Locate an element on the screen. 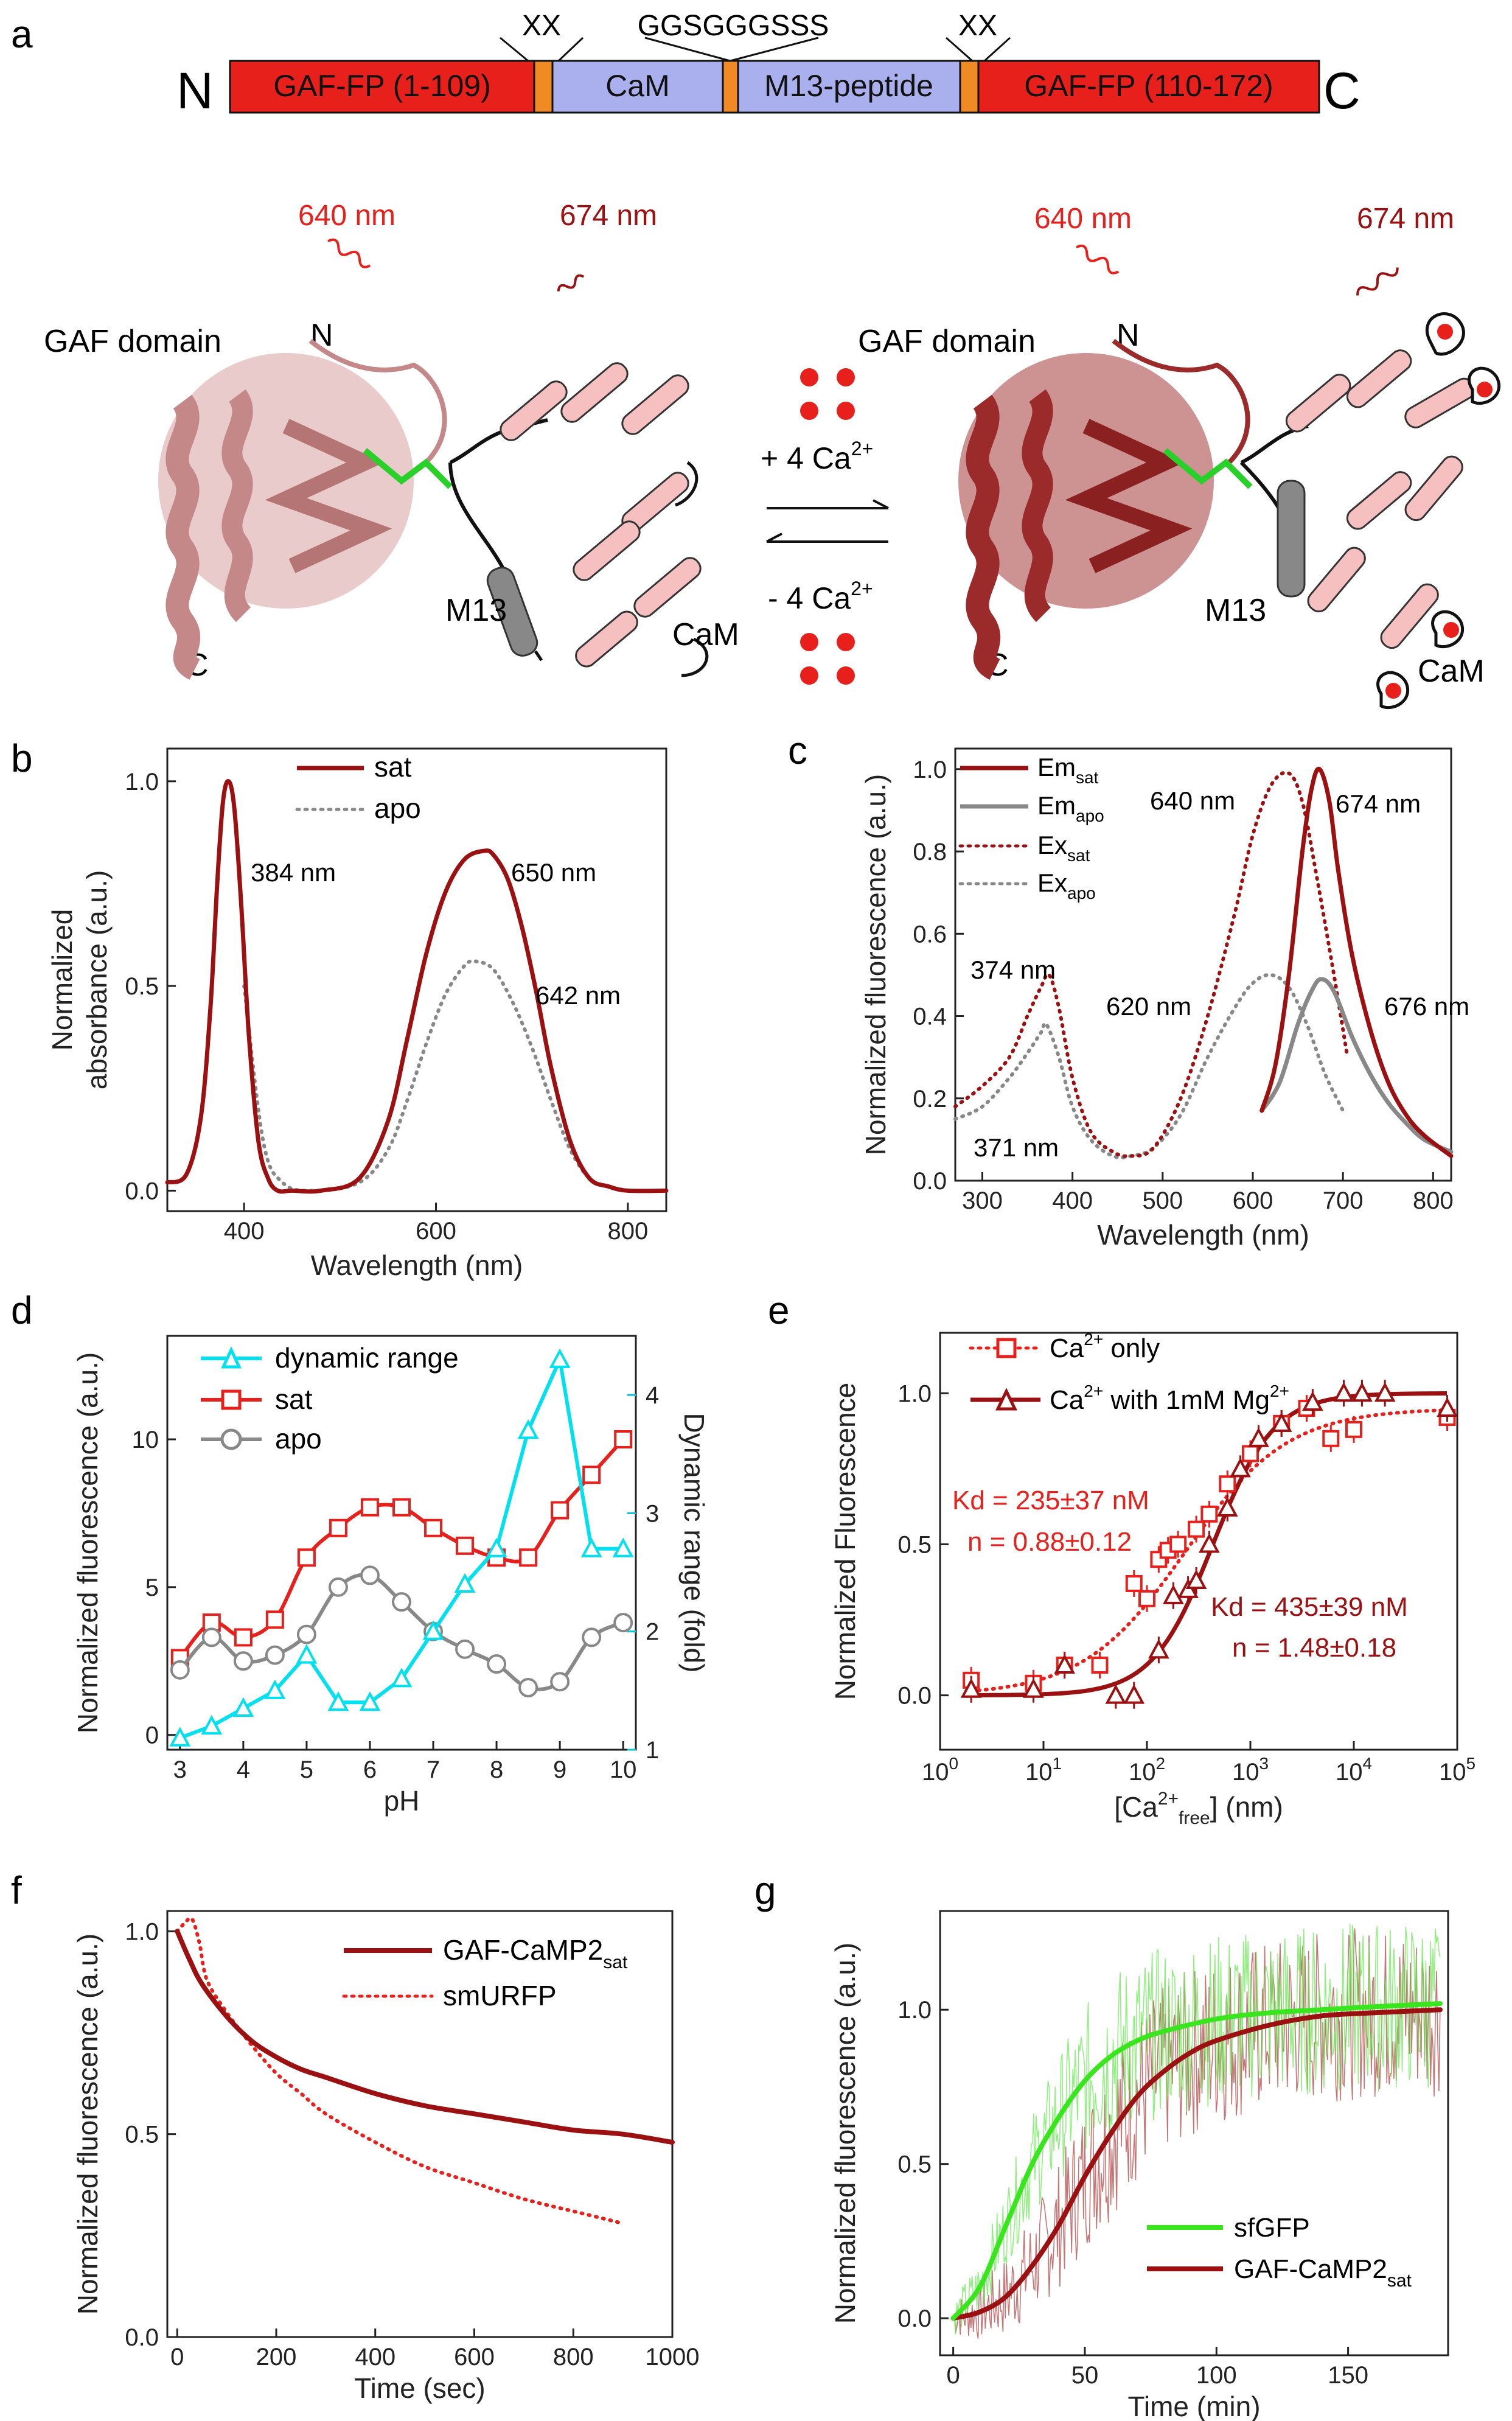 The image size is (1512, 2421). minus-calcium-label: - 4 Ca2+ is located at coordinates (820, 596).